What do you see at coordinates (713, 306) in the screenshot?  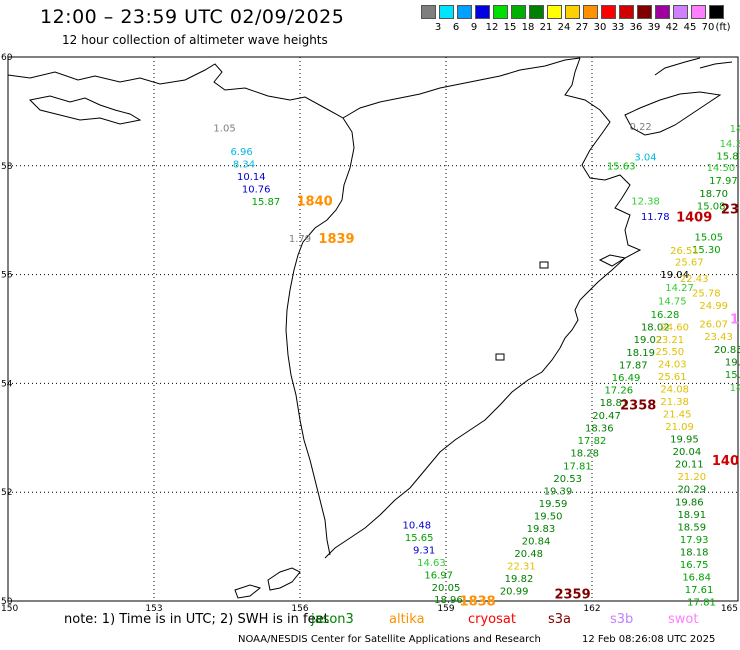 I see `wave-height-value: 24.99` at bounding box center [713, 306].